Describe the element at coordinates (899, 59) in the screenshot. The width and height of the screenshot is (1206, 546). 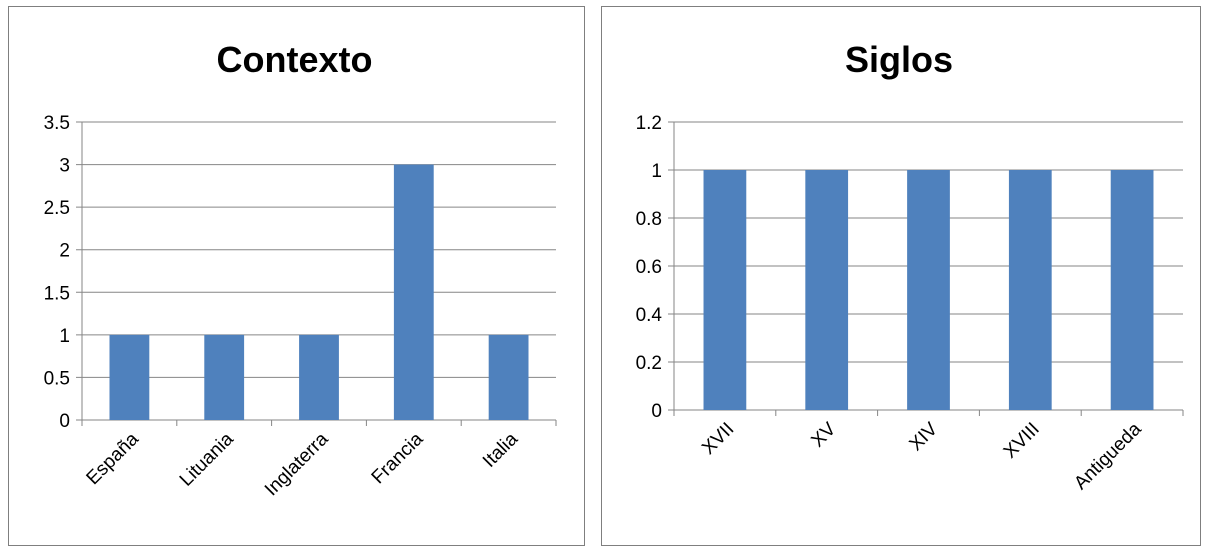
I see `chart-1-title: Siglos` at that location.